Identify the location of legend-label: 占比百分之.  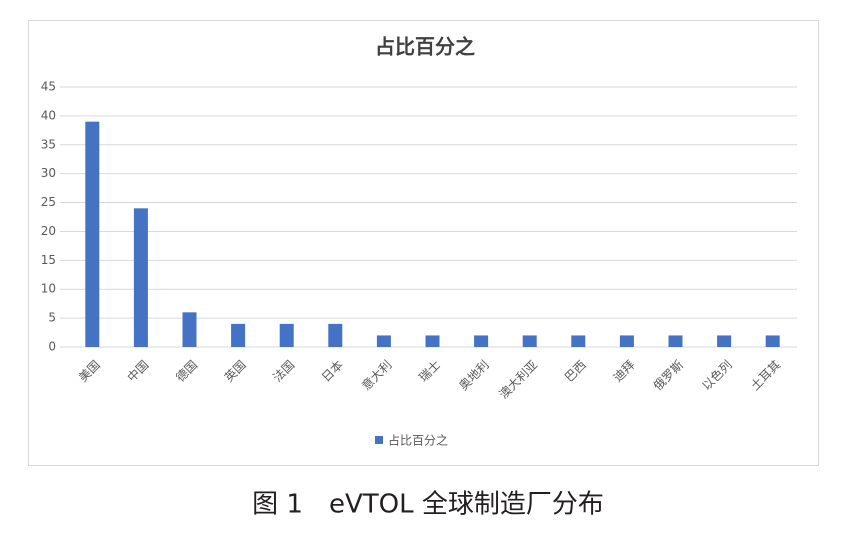
(418, 440).